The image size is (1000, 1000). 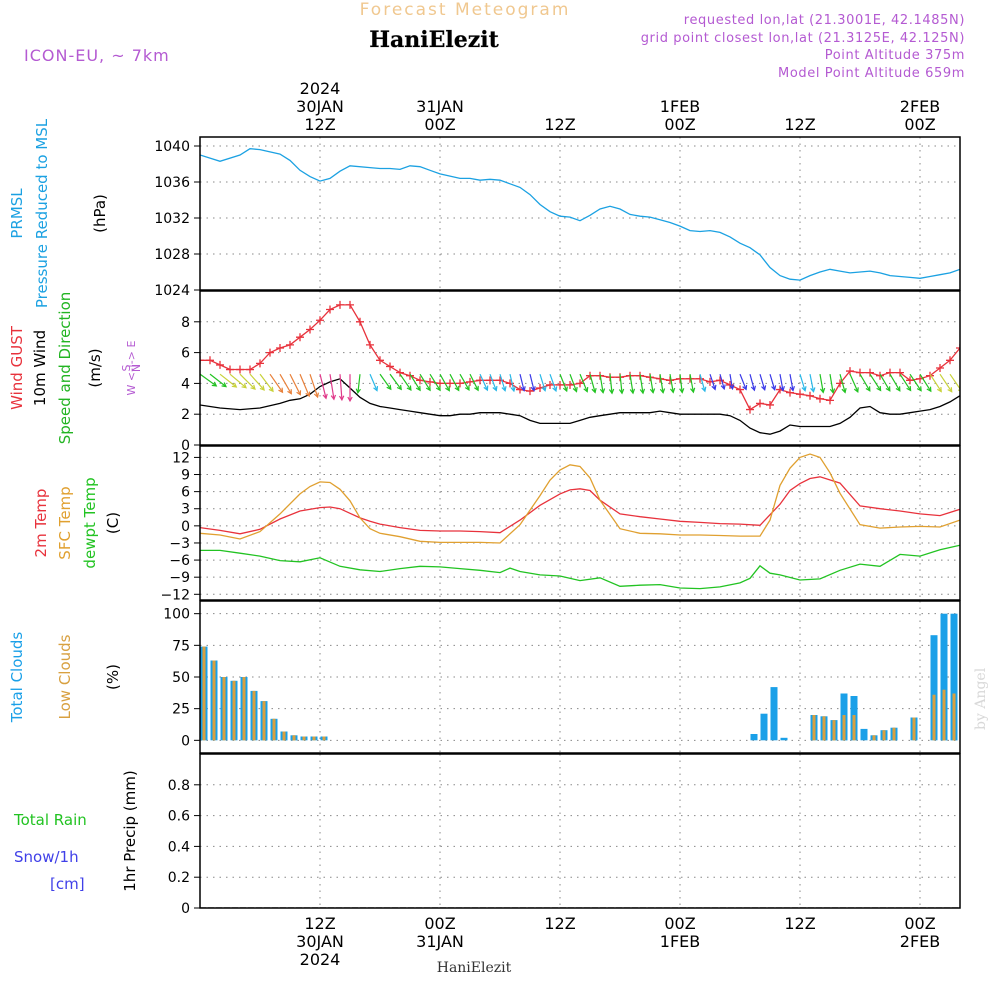 What do you see at coordinates (172, 147) in the screenshot?
I see `y-tick-label: 1040` at bounding box center [172, 147].